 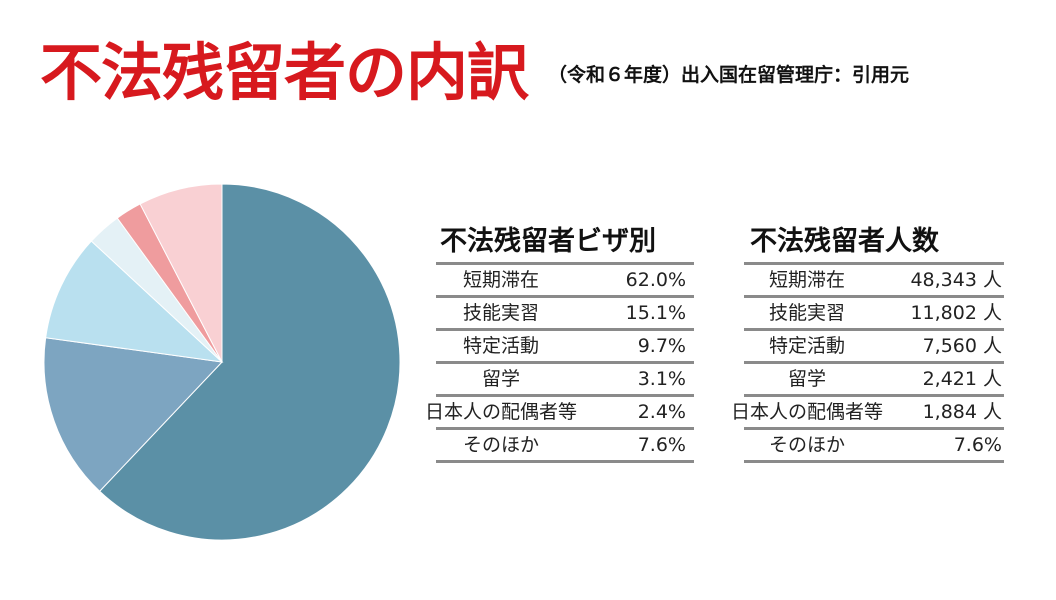 What do you see at coordinates (874, 314) in the screenshot?
I see `table-row: 技能実習 11,802 人` at bounding box center [874, 314].